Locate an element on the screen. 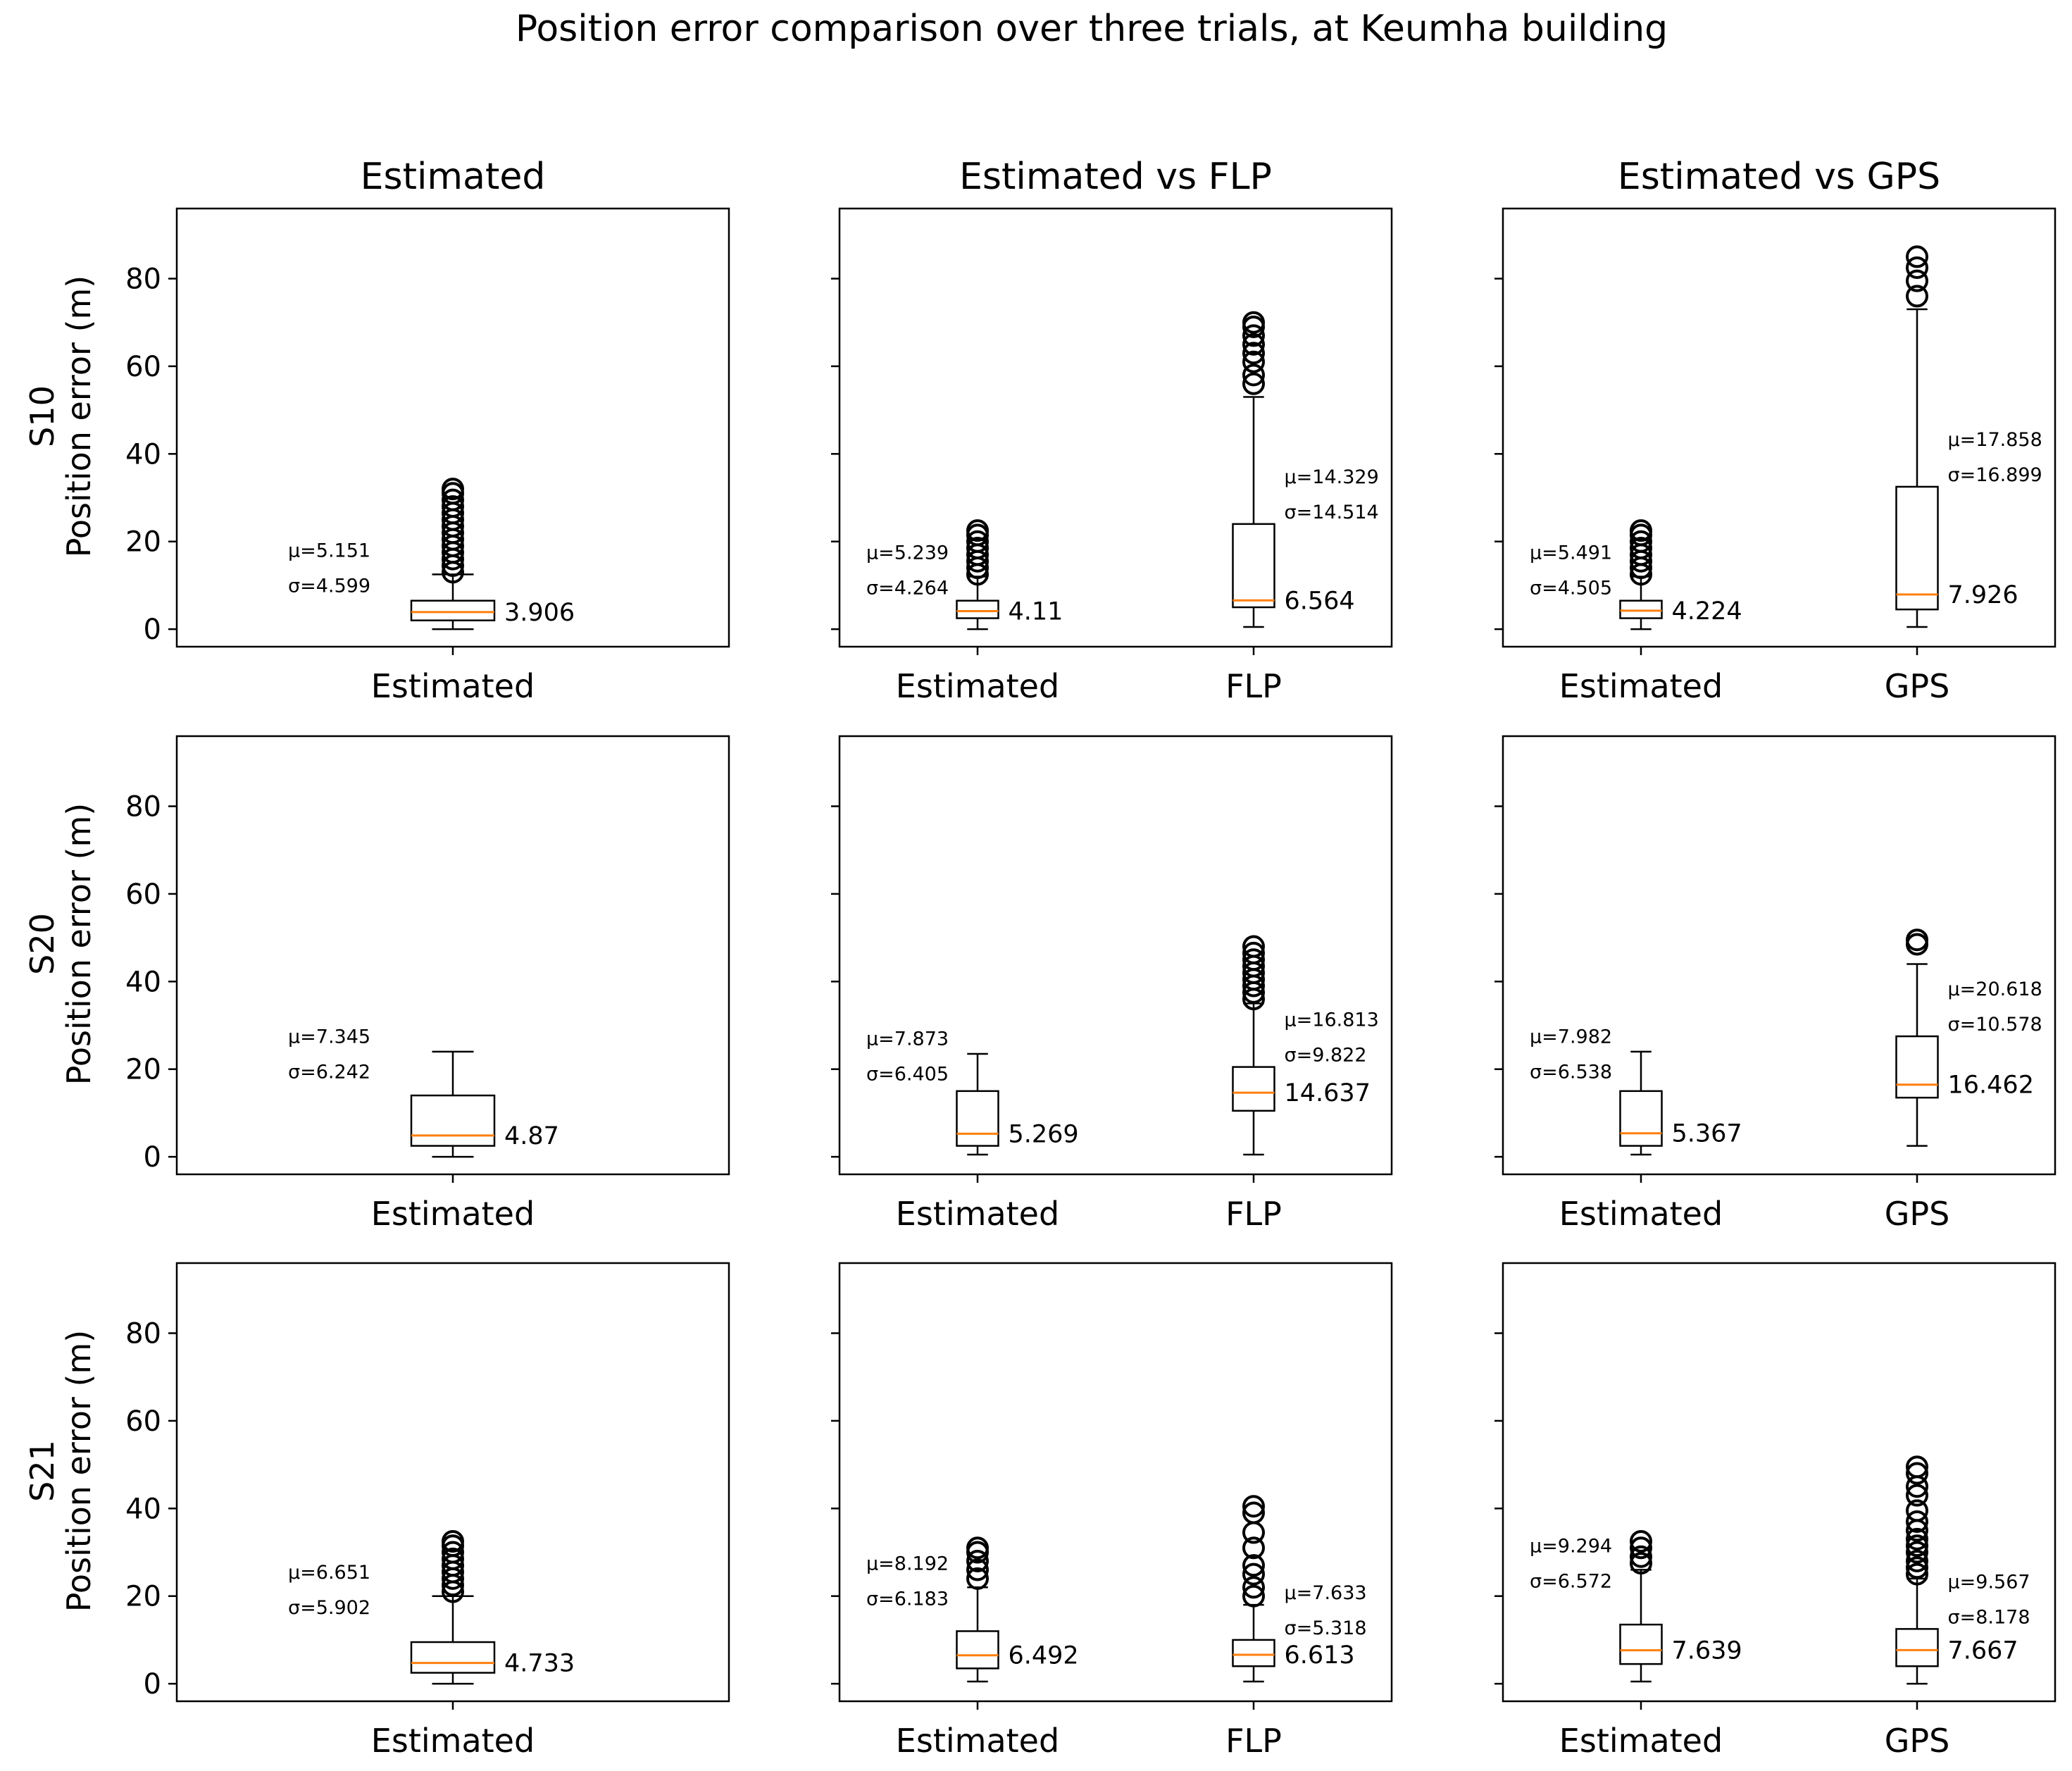 This screenshot has width=2072, height=1771. column-title: Estimated vs FLP is located at coordinates (1115, 177).